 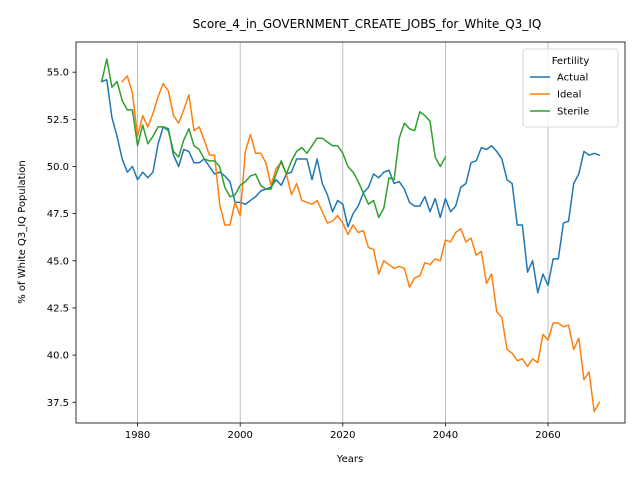 I want to click on legend: Fertility Actual Ideal Sterile, so click(x=570, y=88).